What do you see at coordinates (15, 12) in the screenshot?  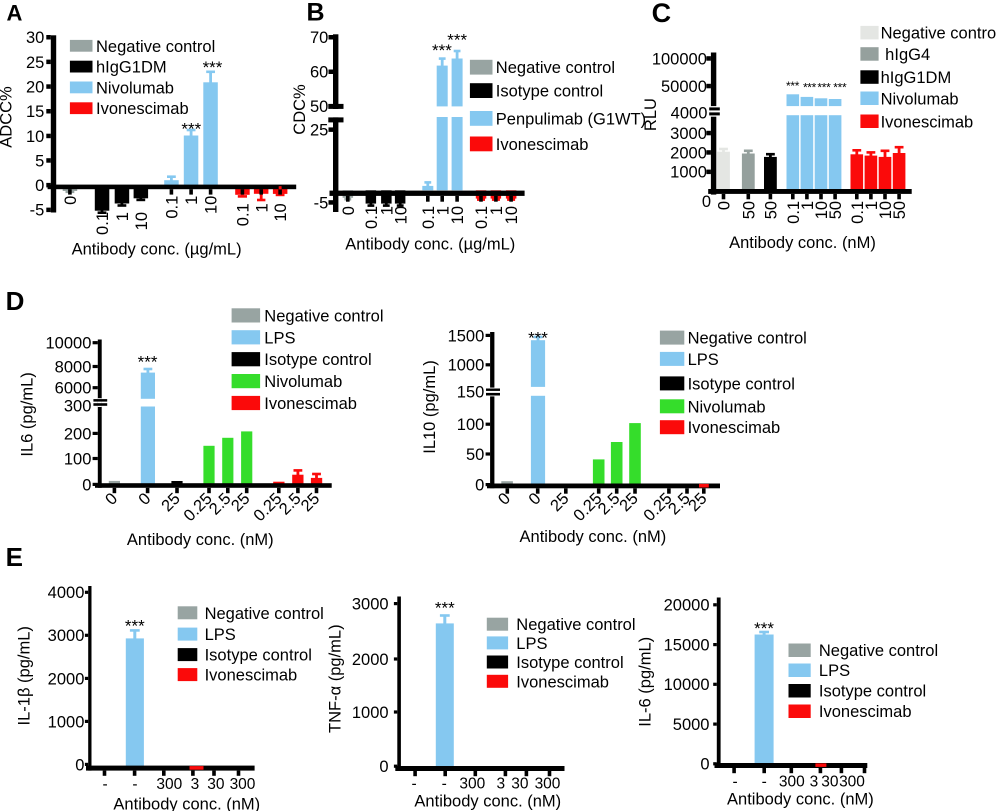 I see `svg-text: A` at bounding box center [15, 12].